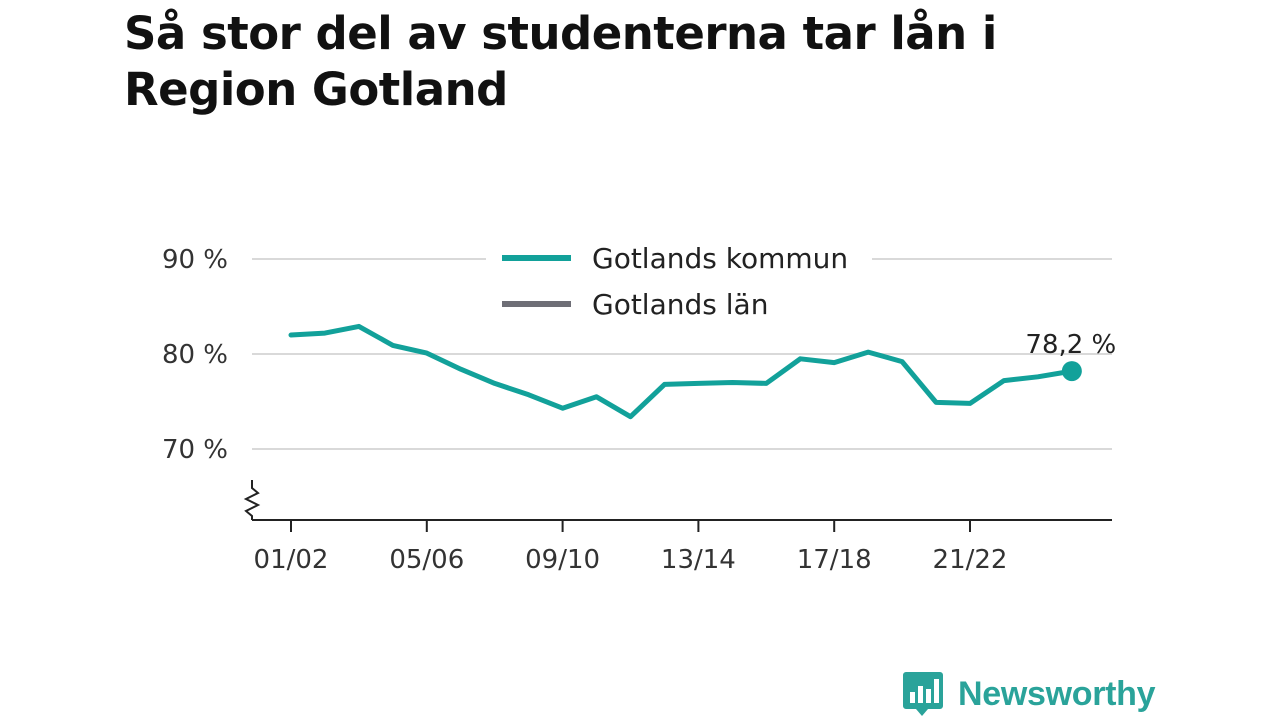 Image resolution: width=1280 pixels, height=720 pixels. I want to click on end-value-label: 78,2 %, so click(1070, 345).